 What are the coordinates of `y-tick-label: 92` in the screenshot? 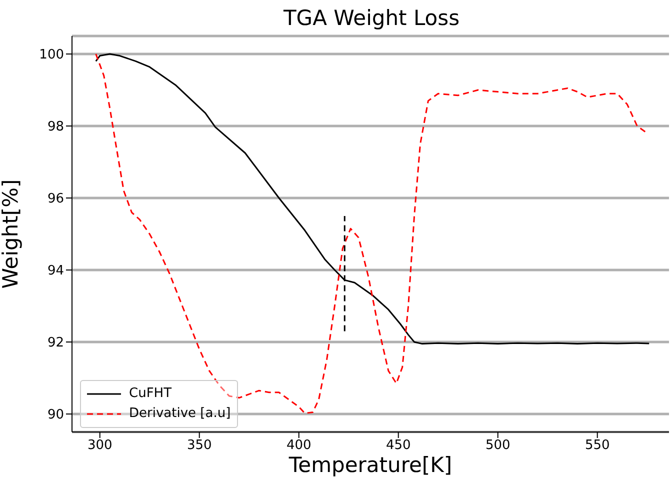 It's located at (55, 343).